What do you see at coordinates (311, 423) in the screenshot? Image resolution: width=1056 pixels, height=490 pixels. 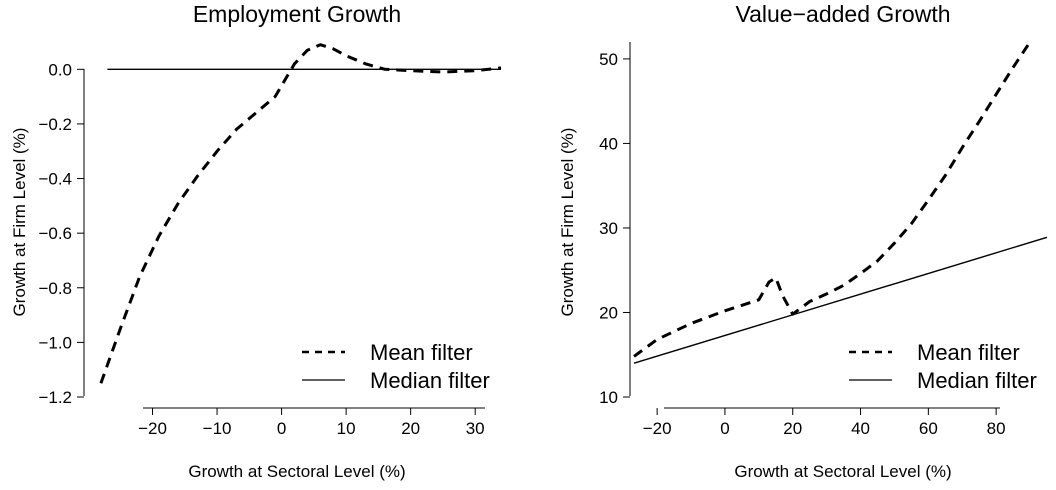 I see `x-ticks: −20 −10 0 10 20 30` at bounding box center [311, 423].